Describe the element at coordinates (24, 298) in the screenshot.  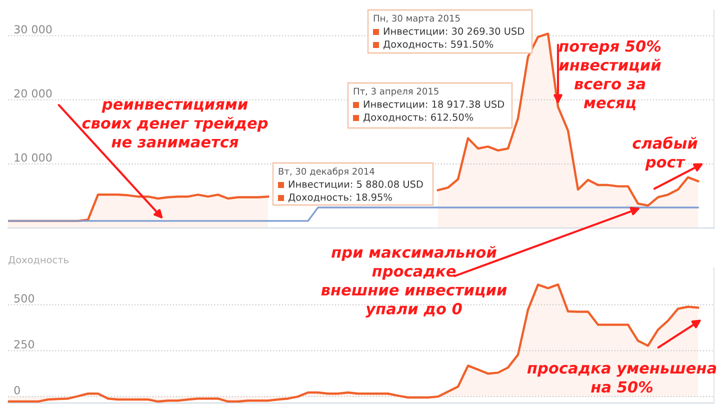
I see `y-tick-label: 500` at that location.